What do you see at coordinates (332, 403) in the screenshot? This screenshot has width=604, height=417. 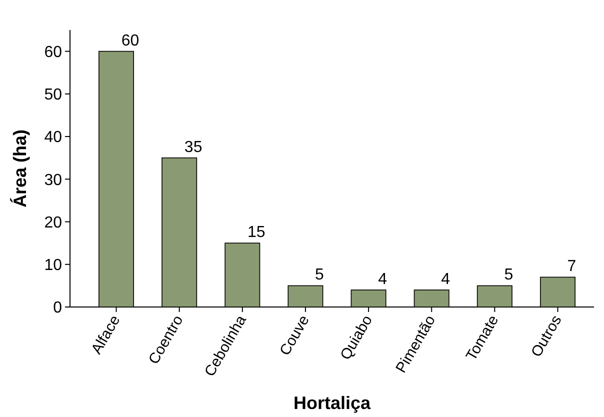 I see `x-axis-title: Hortaliça` at bounding box center [332, 403].